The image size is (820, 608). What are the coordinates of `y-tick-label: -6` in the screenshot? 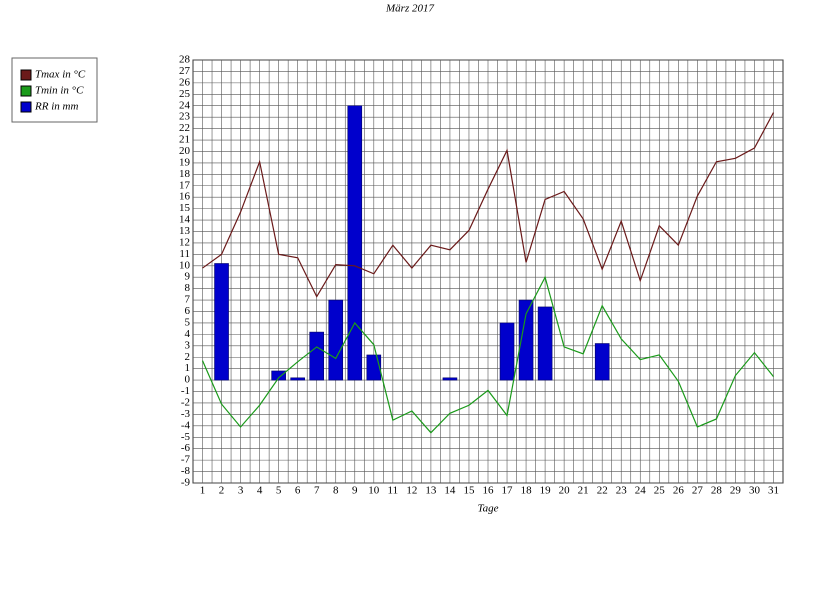 It's located at (186, 448).